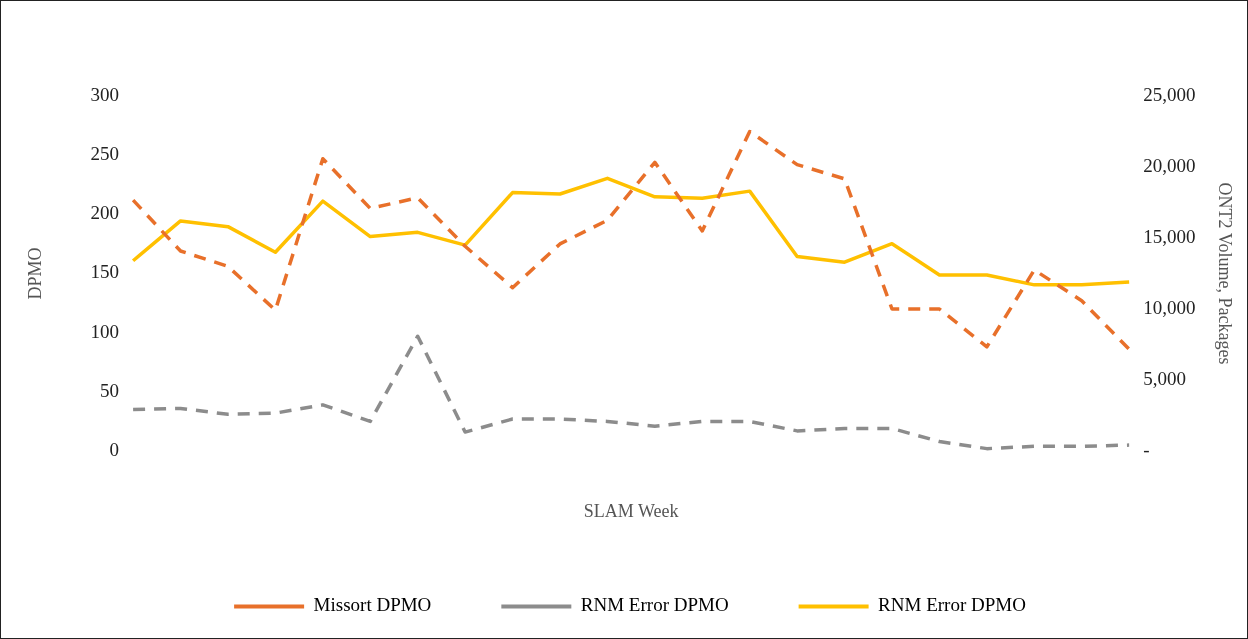 This screenshot has height=639, width=1248. What do you see at coordinates (1164, 378) in the screenshot?
I see `y2-tick-label: 5,000` at bounding box center [1164, 378].